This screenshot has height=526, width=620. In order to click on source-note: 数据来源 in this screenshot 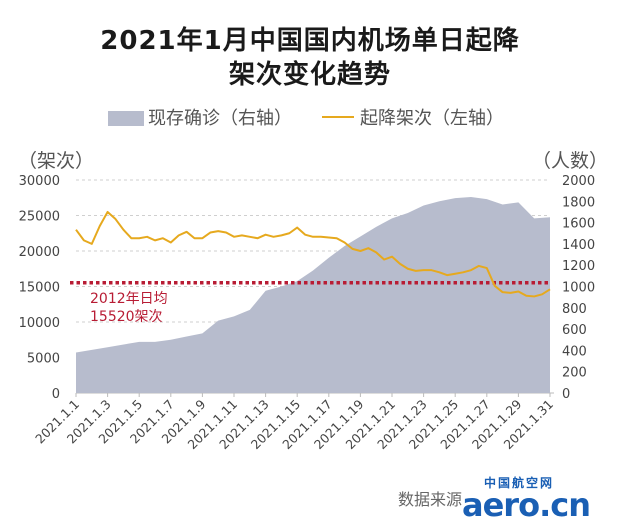, I will do `click(430, 499)`.